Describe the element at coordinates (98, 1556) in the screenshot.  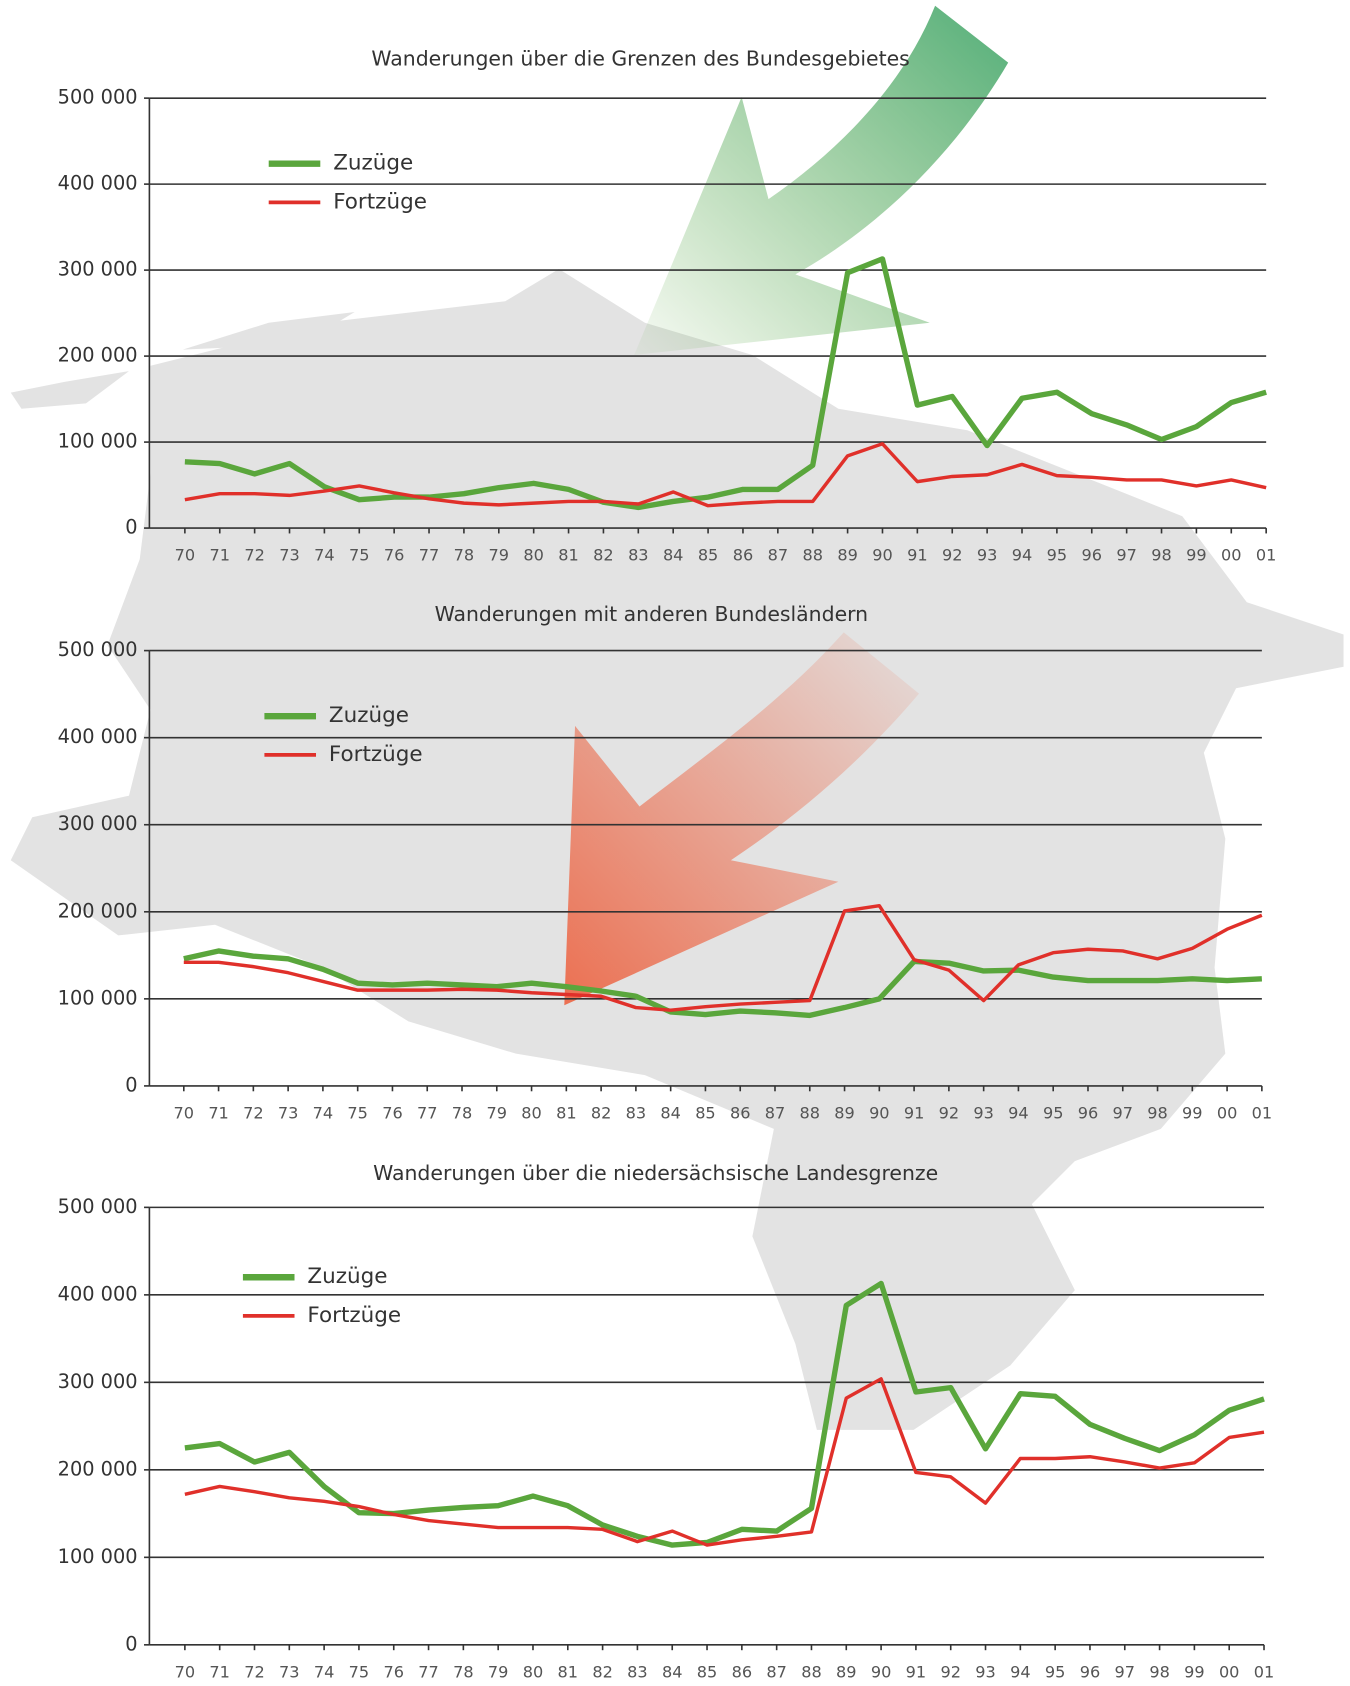
I see `y-tick-label: 100 000` at that location.